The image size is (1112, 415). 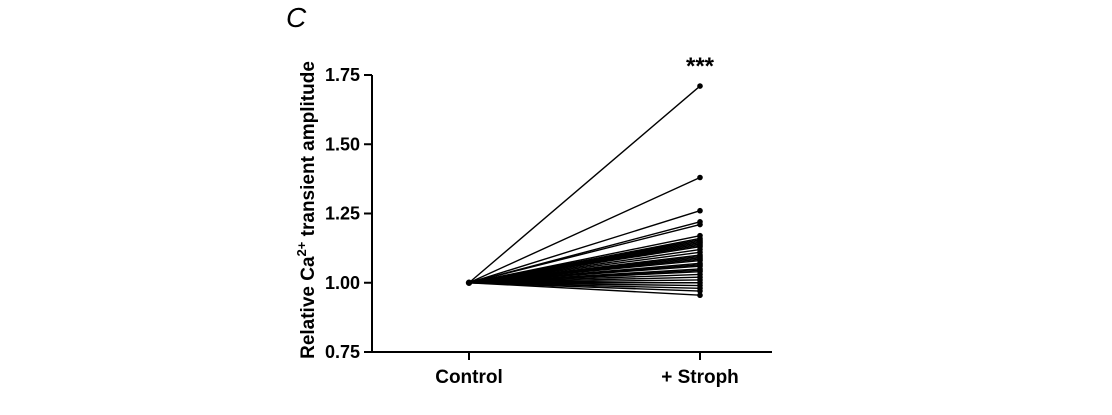 I want to click on y-tick-label: 1.25, so click(x=342, y=214).